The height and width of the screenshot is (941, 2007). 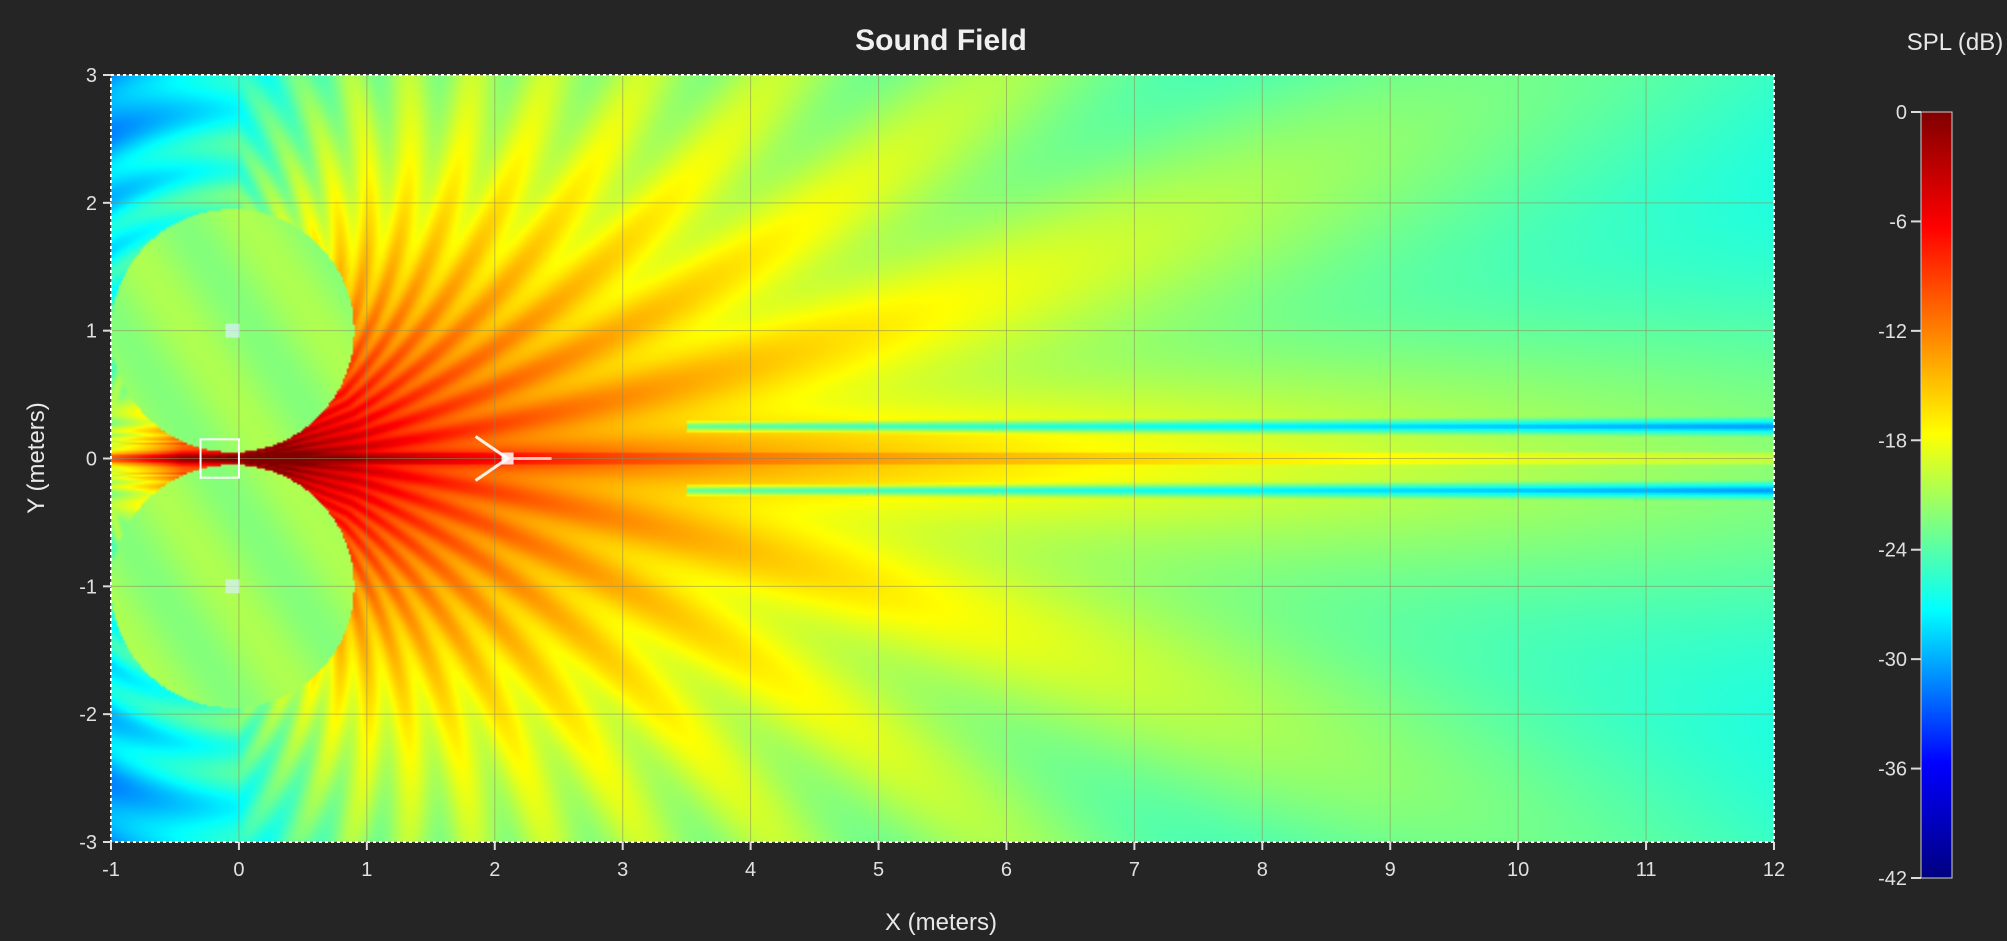 What do you see at coordinates (1518, 870) in the screenshot?
I see `x-tick-label: 10` at bounding box center [1518, 870].